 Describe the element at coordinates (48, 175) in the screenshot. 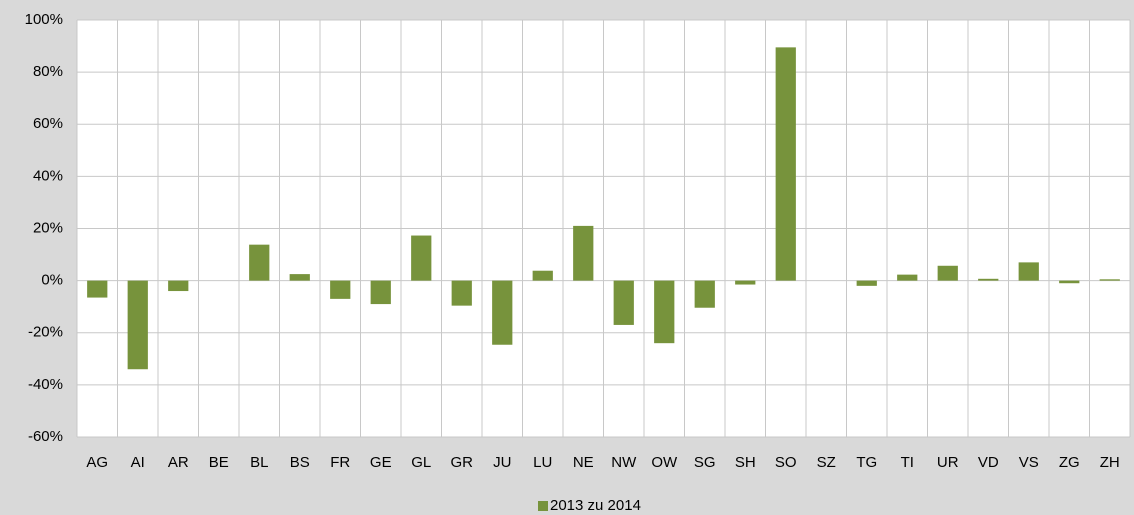

I see `y-tick-label: 40%` at that location.